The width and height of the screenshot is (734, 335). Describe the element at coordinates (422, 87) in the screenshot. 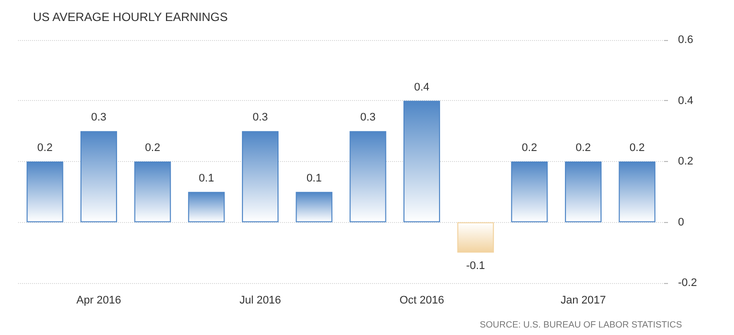

I see `data-label: 0.4` at that location.